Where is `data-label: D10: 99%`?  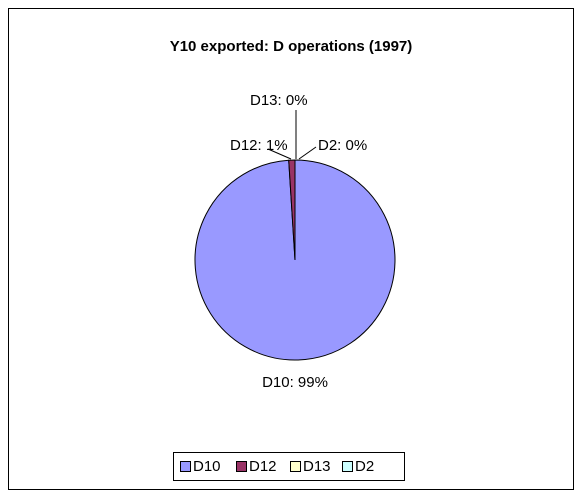
data-label: D10: 99% is located at coordinates (295, 382).